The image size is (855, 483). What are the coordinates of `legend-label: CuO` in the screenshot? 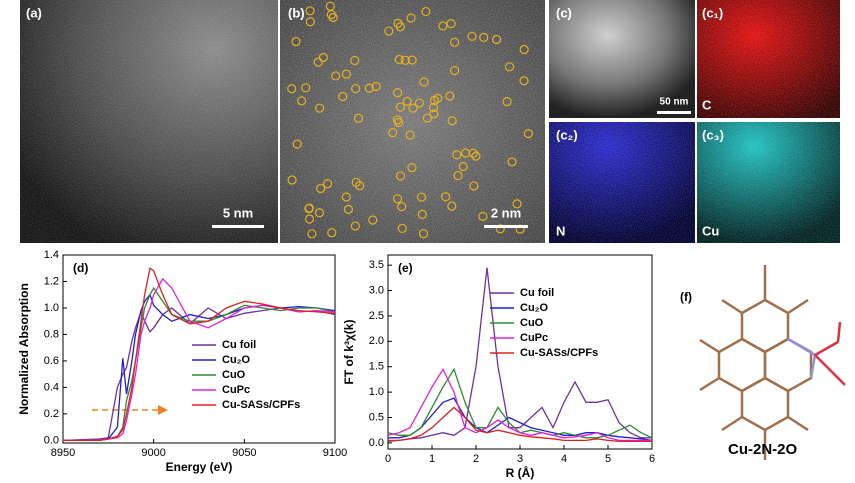 It's located at (532, 323).